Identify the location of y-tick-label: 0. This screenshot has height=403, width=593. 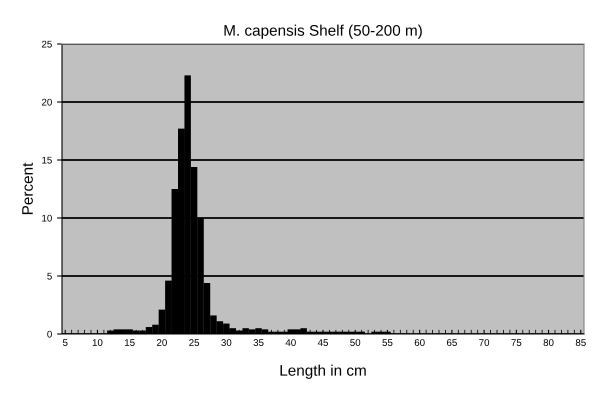
(49, 334).